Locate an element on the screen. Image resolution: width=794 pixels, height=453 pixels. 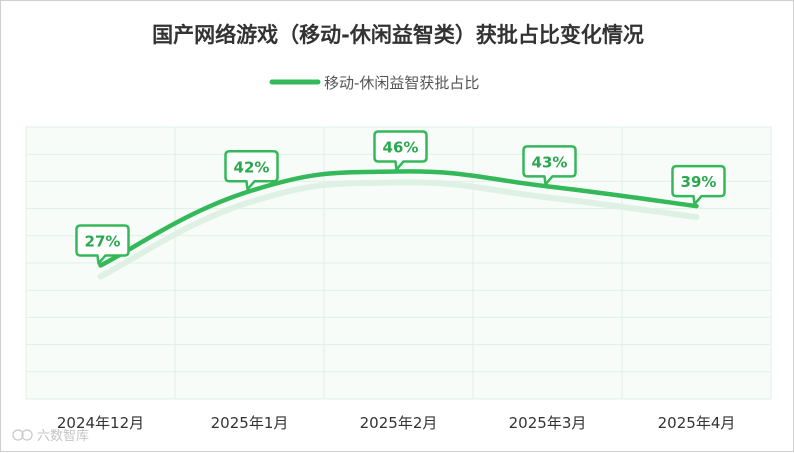
legend: 移动-休闲益智获批占比 is located at coordinates (374, 83).